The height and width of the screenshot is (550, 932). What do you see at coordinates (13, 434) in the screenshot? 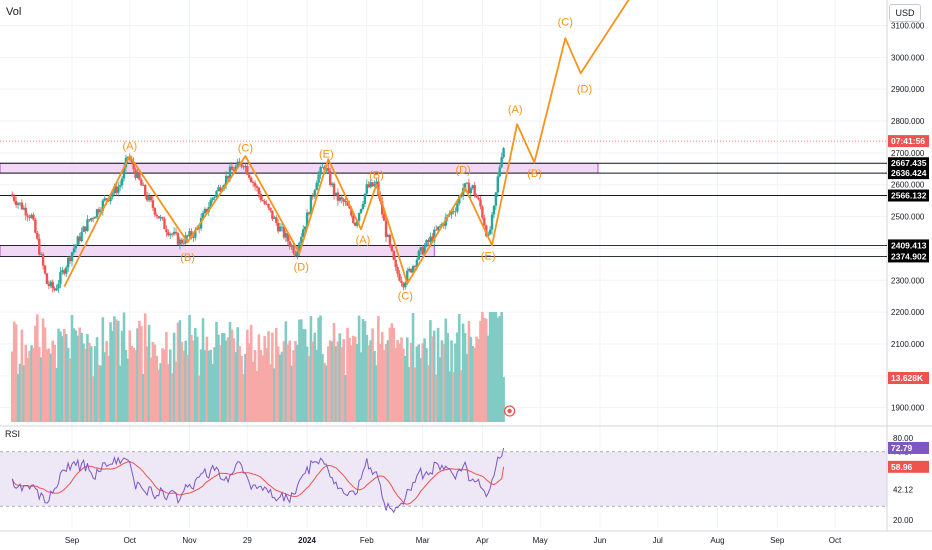
I see `rsi-label: RSI` at bounding box center [13, 434].